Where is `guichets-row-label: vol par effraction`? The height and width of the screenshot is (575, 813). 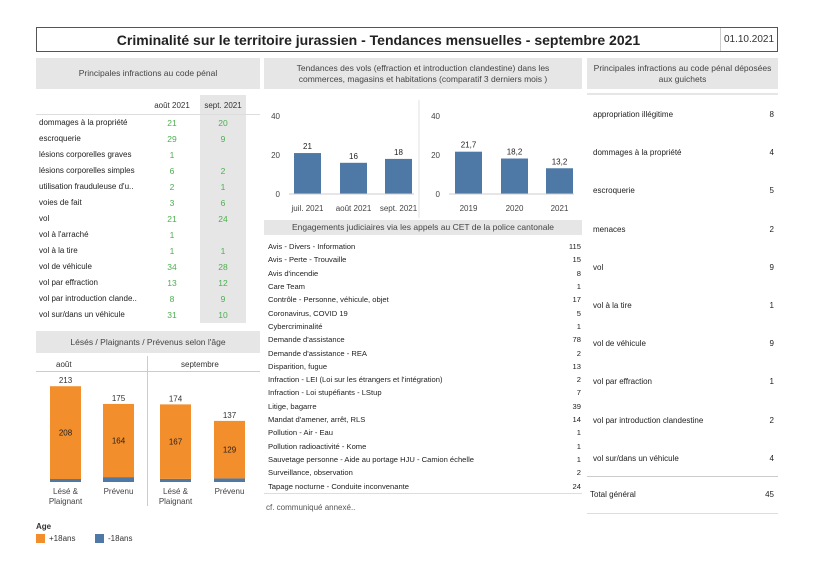 guichets-row-label: vol par effraction is located at coordinates (622, 382).